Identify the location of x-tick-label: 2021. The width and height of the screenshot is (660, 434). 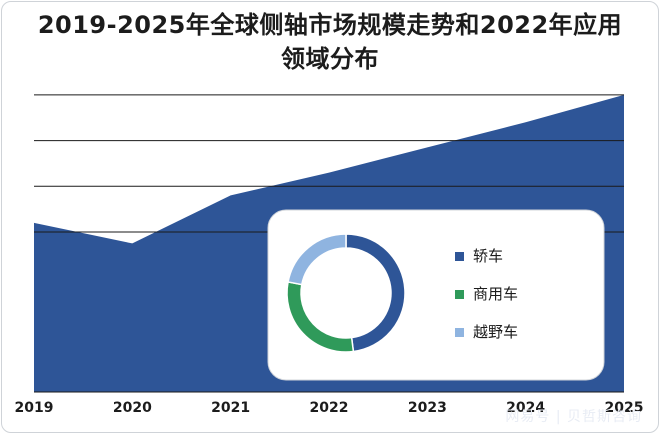
(230, 408).